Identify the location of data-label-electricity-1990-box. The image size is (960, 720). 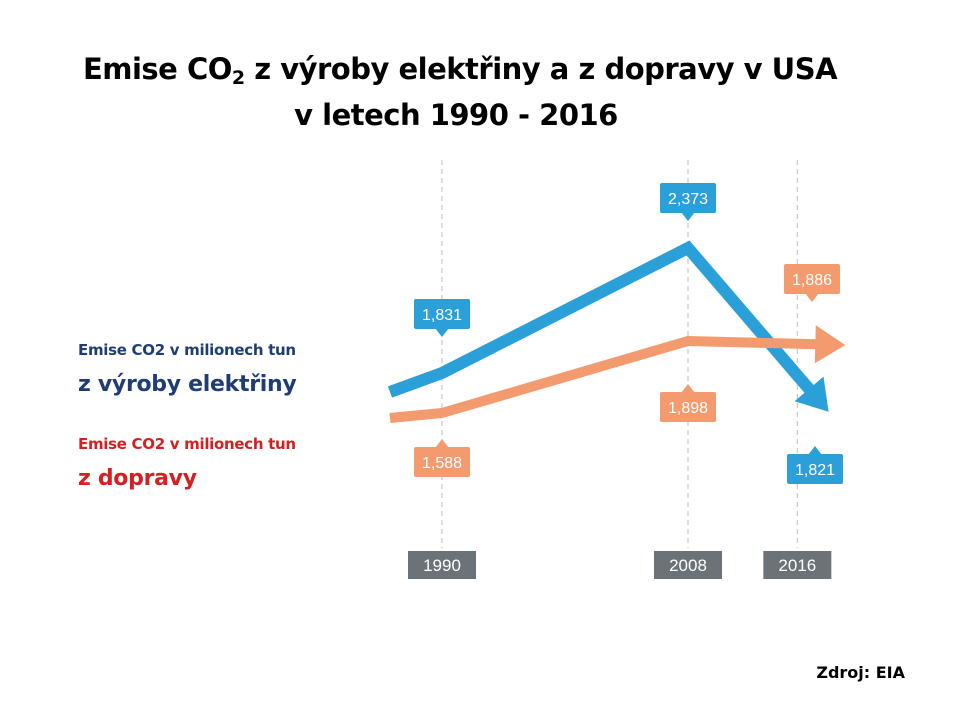
(442, 314).